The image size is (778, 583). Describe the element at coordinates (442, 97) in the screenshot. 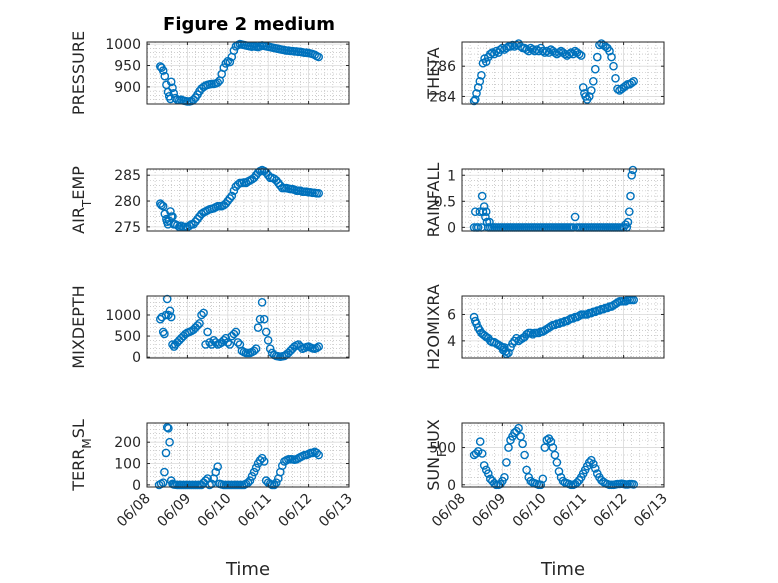

I see `y-tick-label: 284` at that location.